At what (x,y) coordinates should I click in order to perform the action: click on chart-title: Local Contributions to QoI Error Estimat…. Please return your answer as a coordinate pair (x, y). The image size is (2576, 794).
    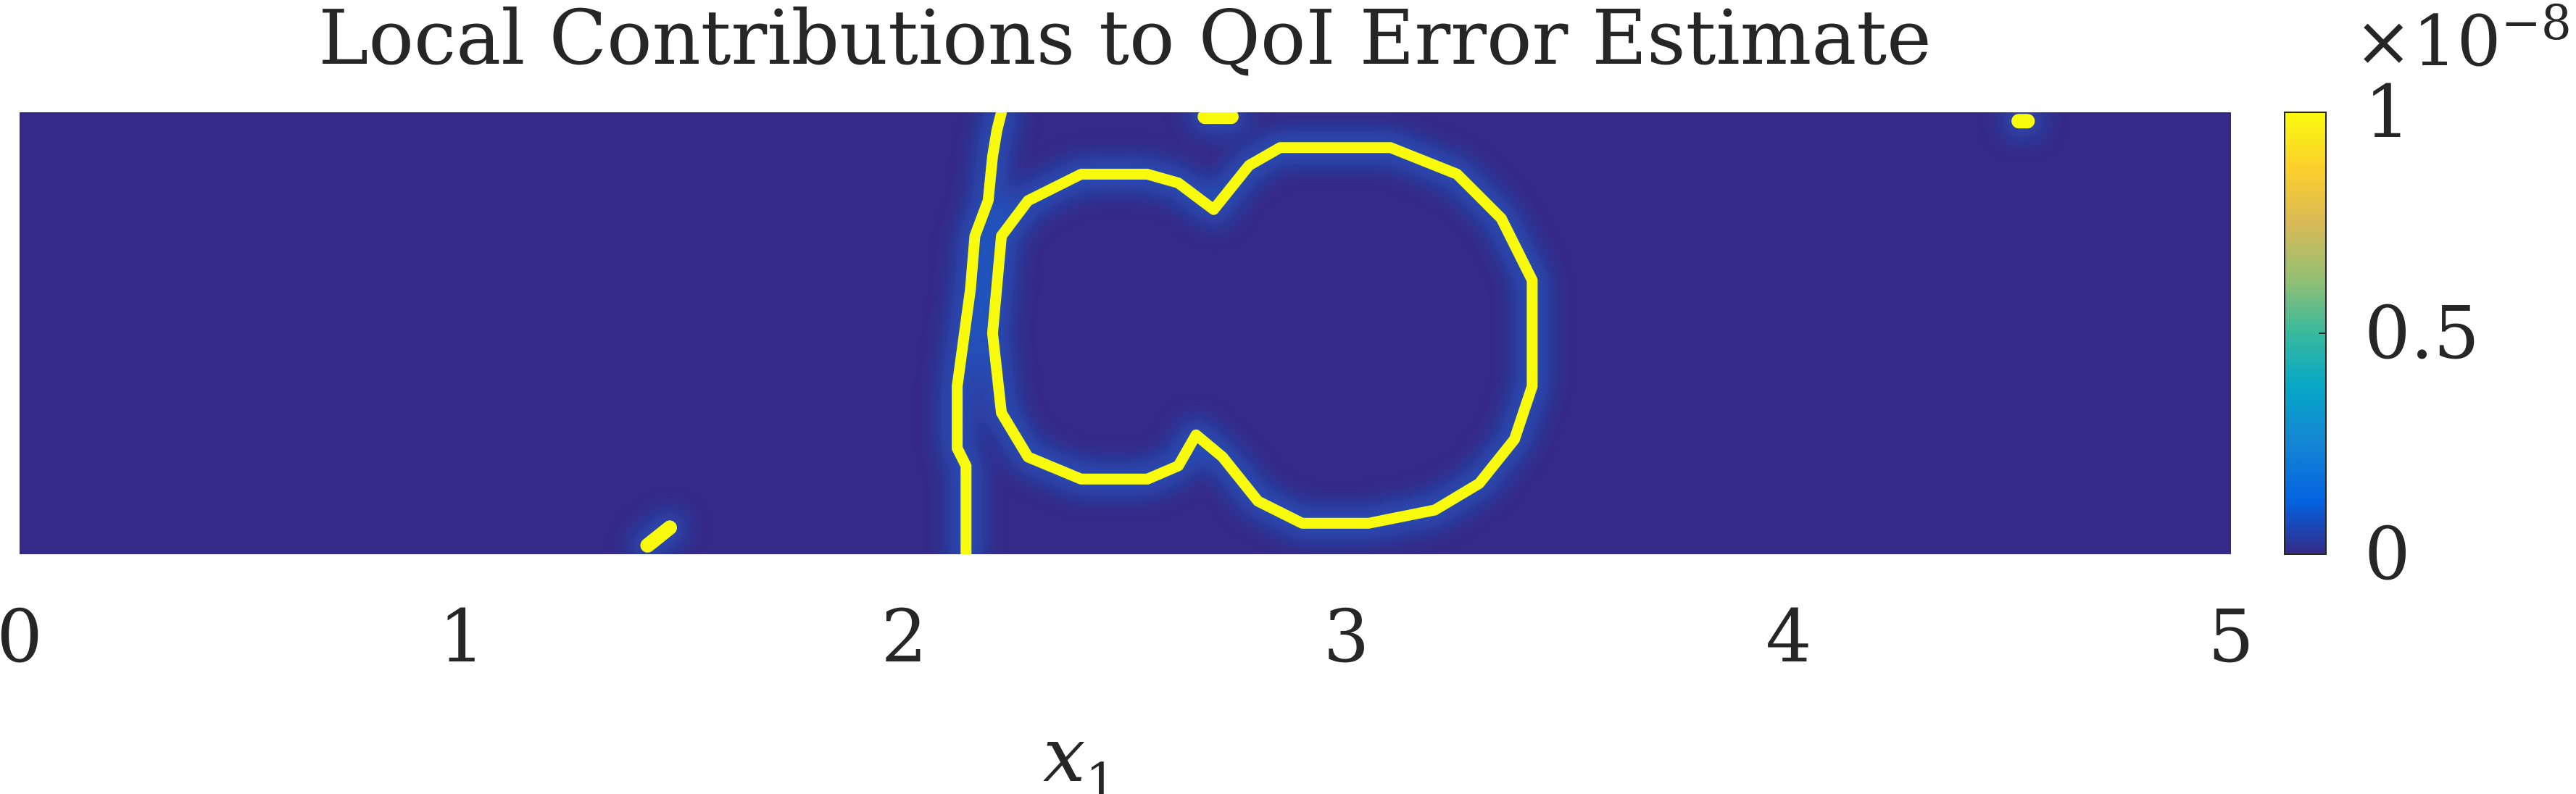
    Looking at the image, I should click on (1124, 41).